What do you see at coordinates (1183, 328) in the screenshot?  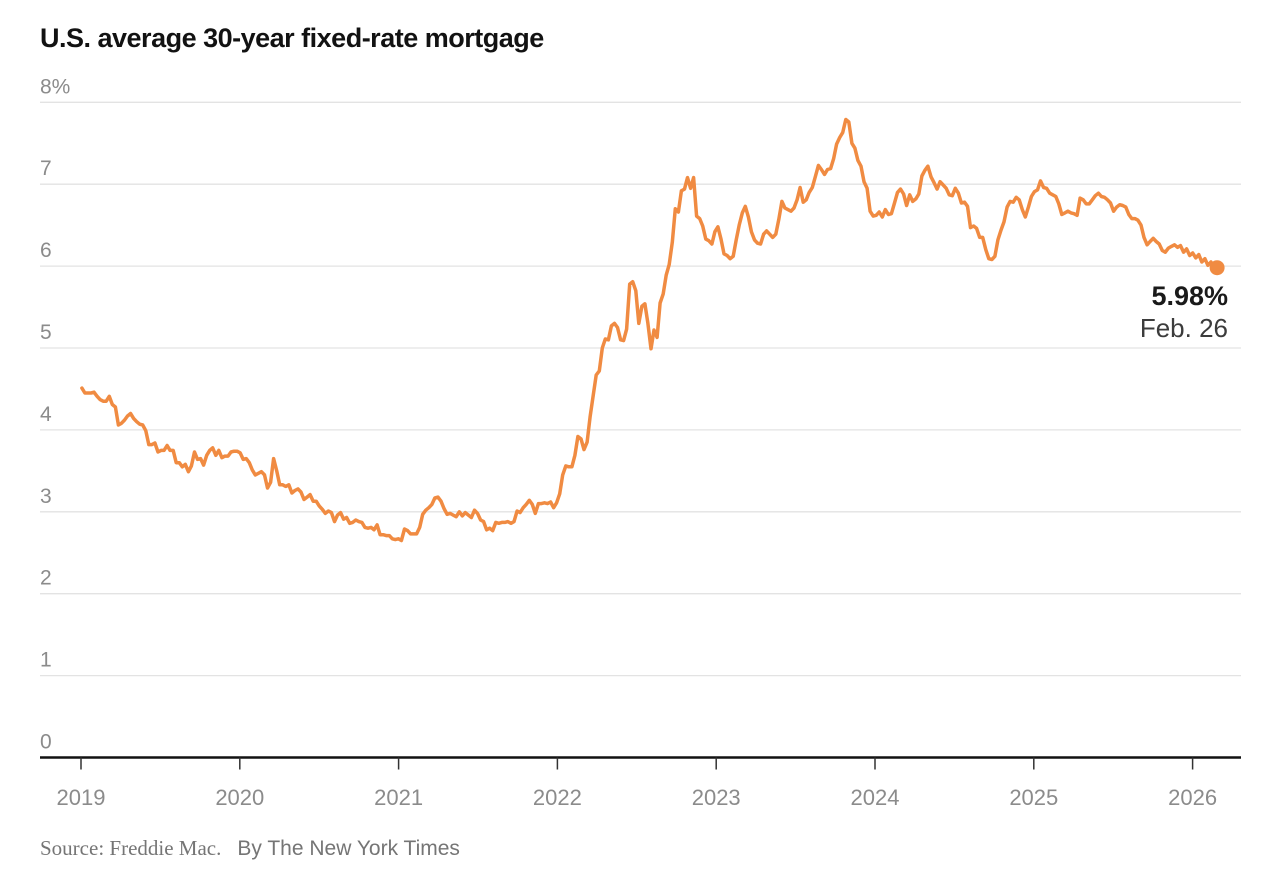 I see `latest-date-label: Feb. 26` at bounding box center [1183, 328].